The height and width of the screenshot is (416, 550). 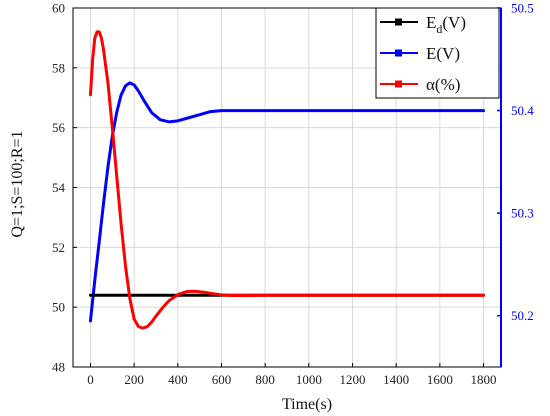 I want to click on x-tick-label: 600, so click(x=222, y=379).